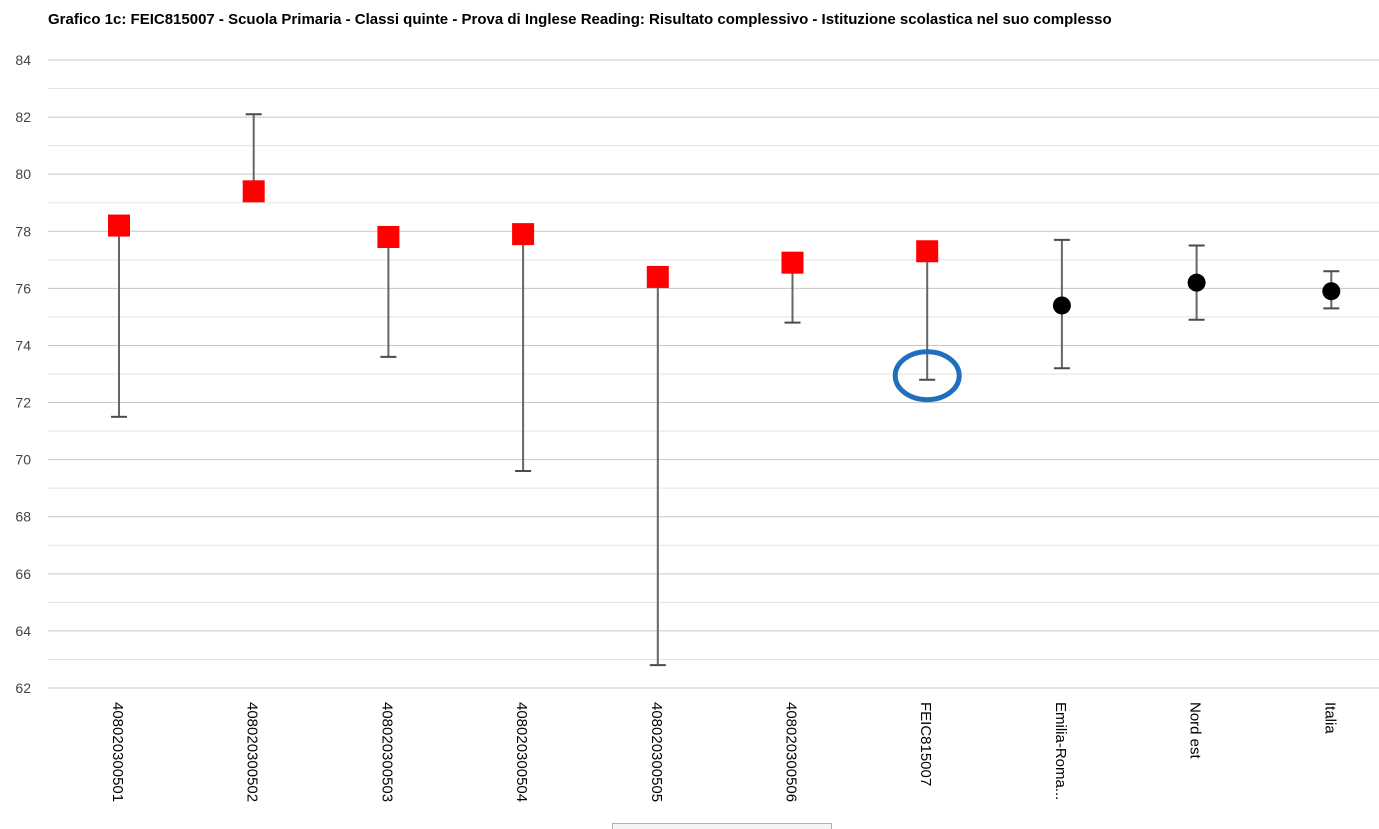 The image size is (1379, 829). Describe the element at coordinates (23, 174) in the screenshot. I see `y-tick-label: 80` at that location.